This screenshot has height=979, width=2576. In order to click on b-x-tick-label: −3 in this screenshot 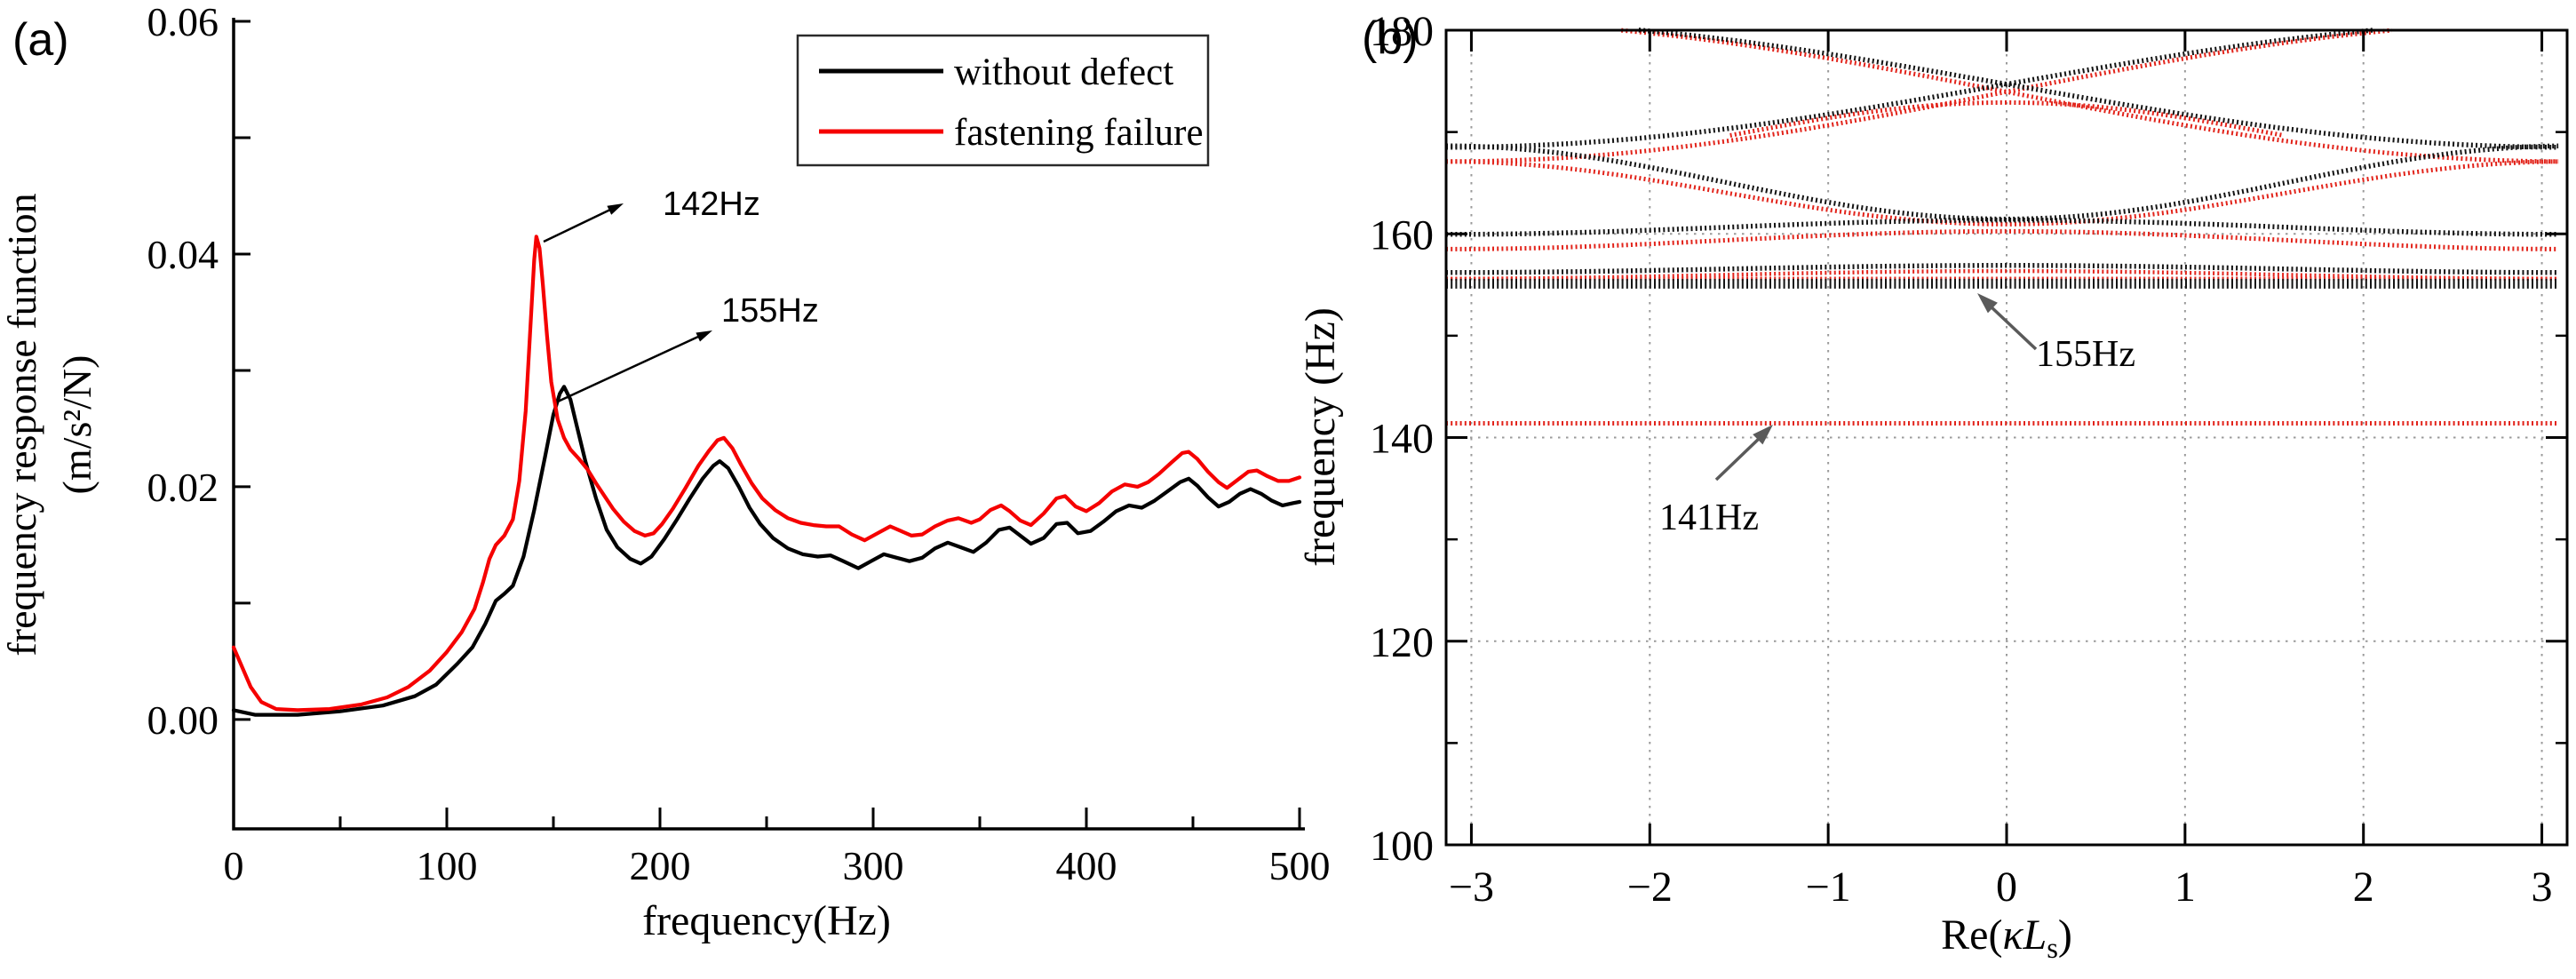, I will do `click(1471, 887)`.